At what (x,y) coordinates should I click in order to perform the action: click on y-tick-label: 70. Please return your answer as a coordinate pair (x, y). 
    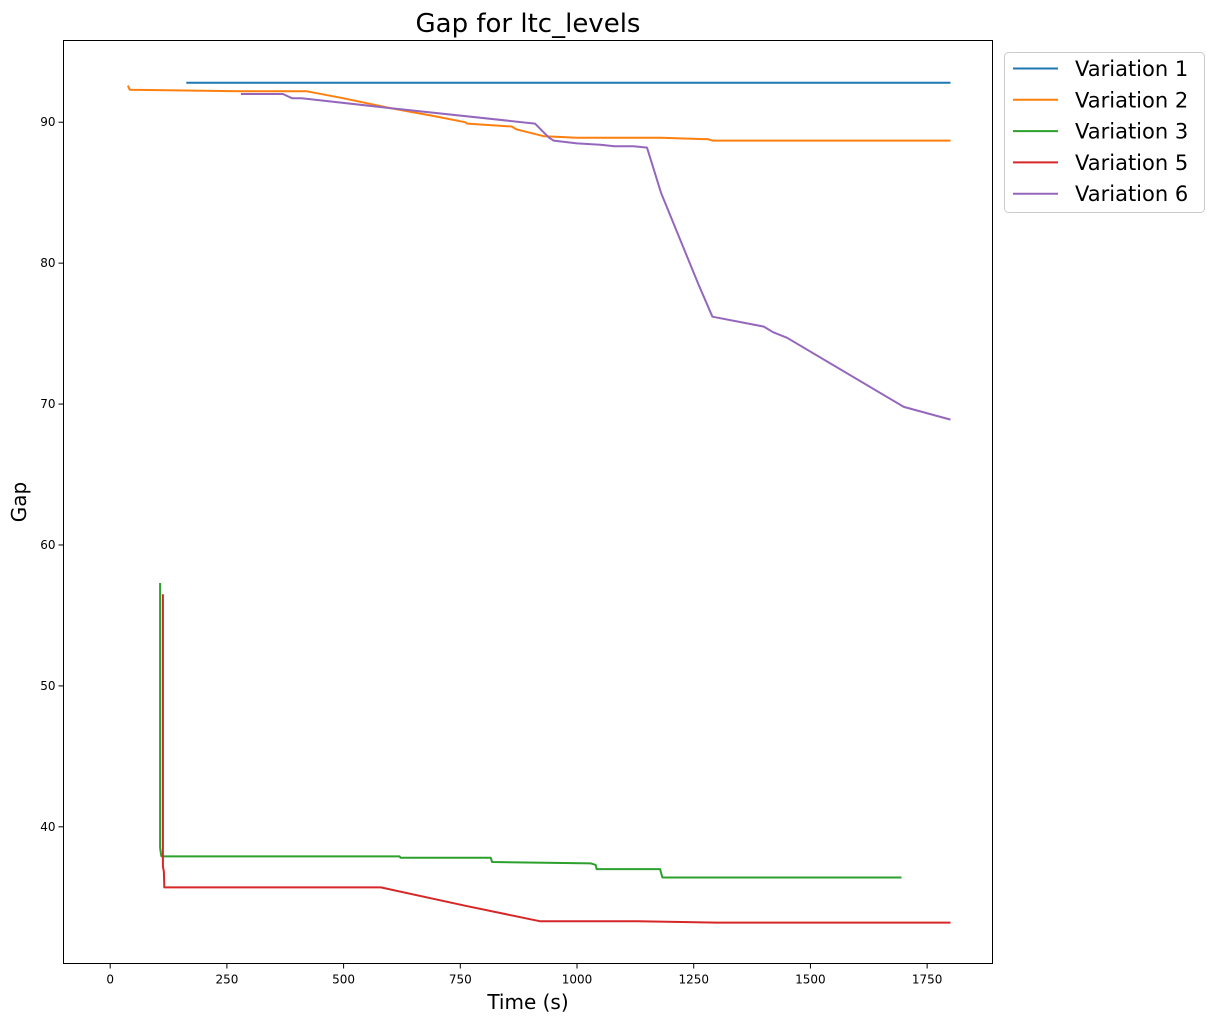
    Looking at the image, I should click on (47, 404).